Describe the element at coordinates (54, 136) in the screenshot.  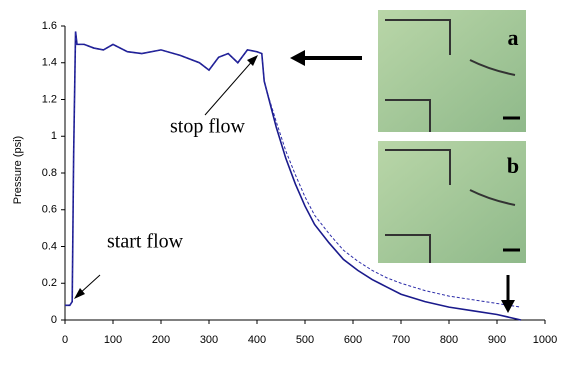
I see `y-tick-label: 1` at that location.